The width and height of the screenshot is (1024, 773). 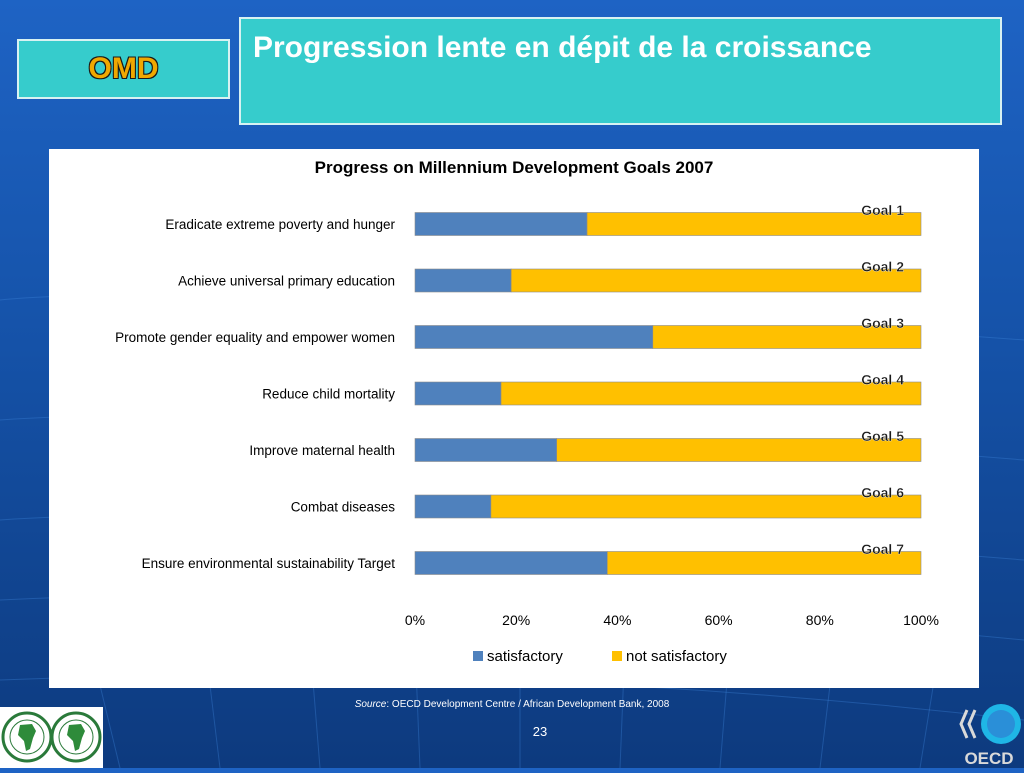 I want to click on category-label: Improve maternal health, so click(x=322, y=450).